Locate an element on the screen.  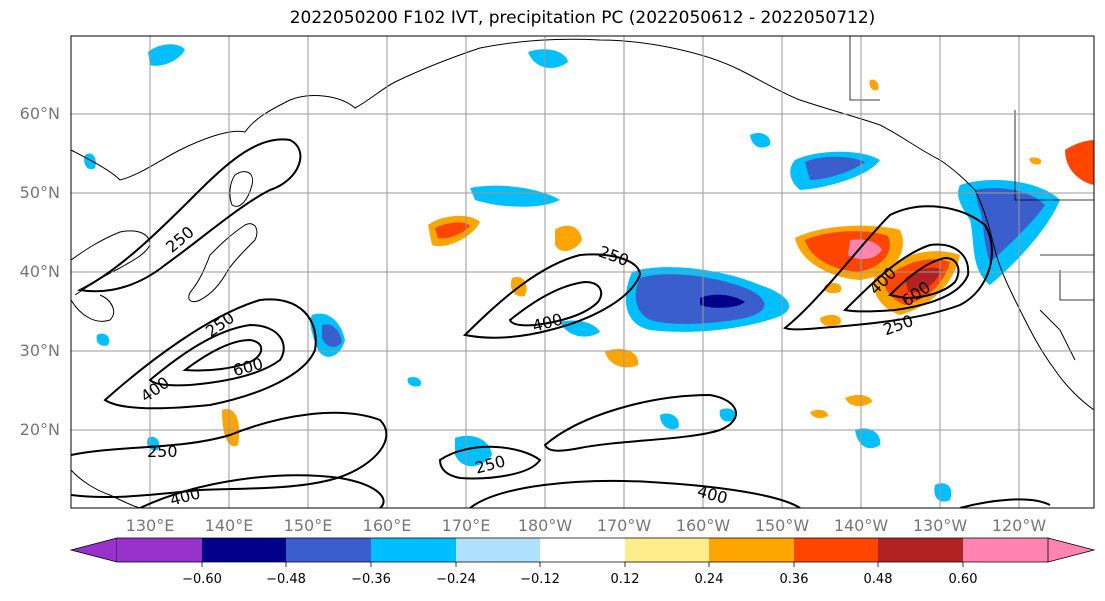
lat-label: 60°N is located at coordinates (39, 113).